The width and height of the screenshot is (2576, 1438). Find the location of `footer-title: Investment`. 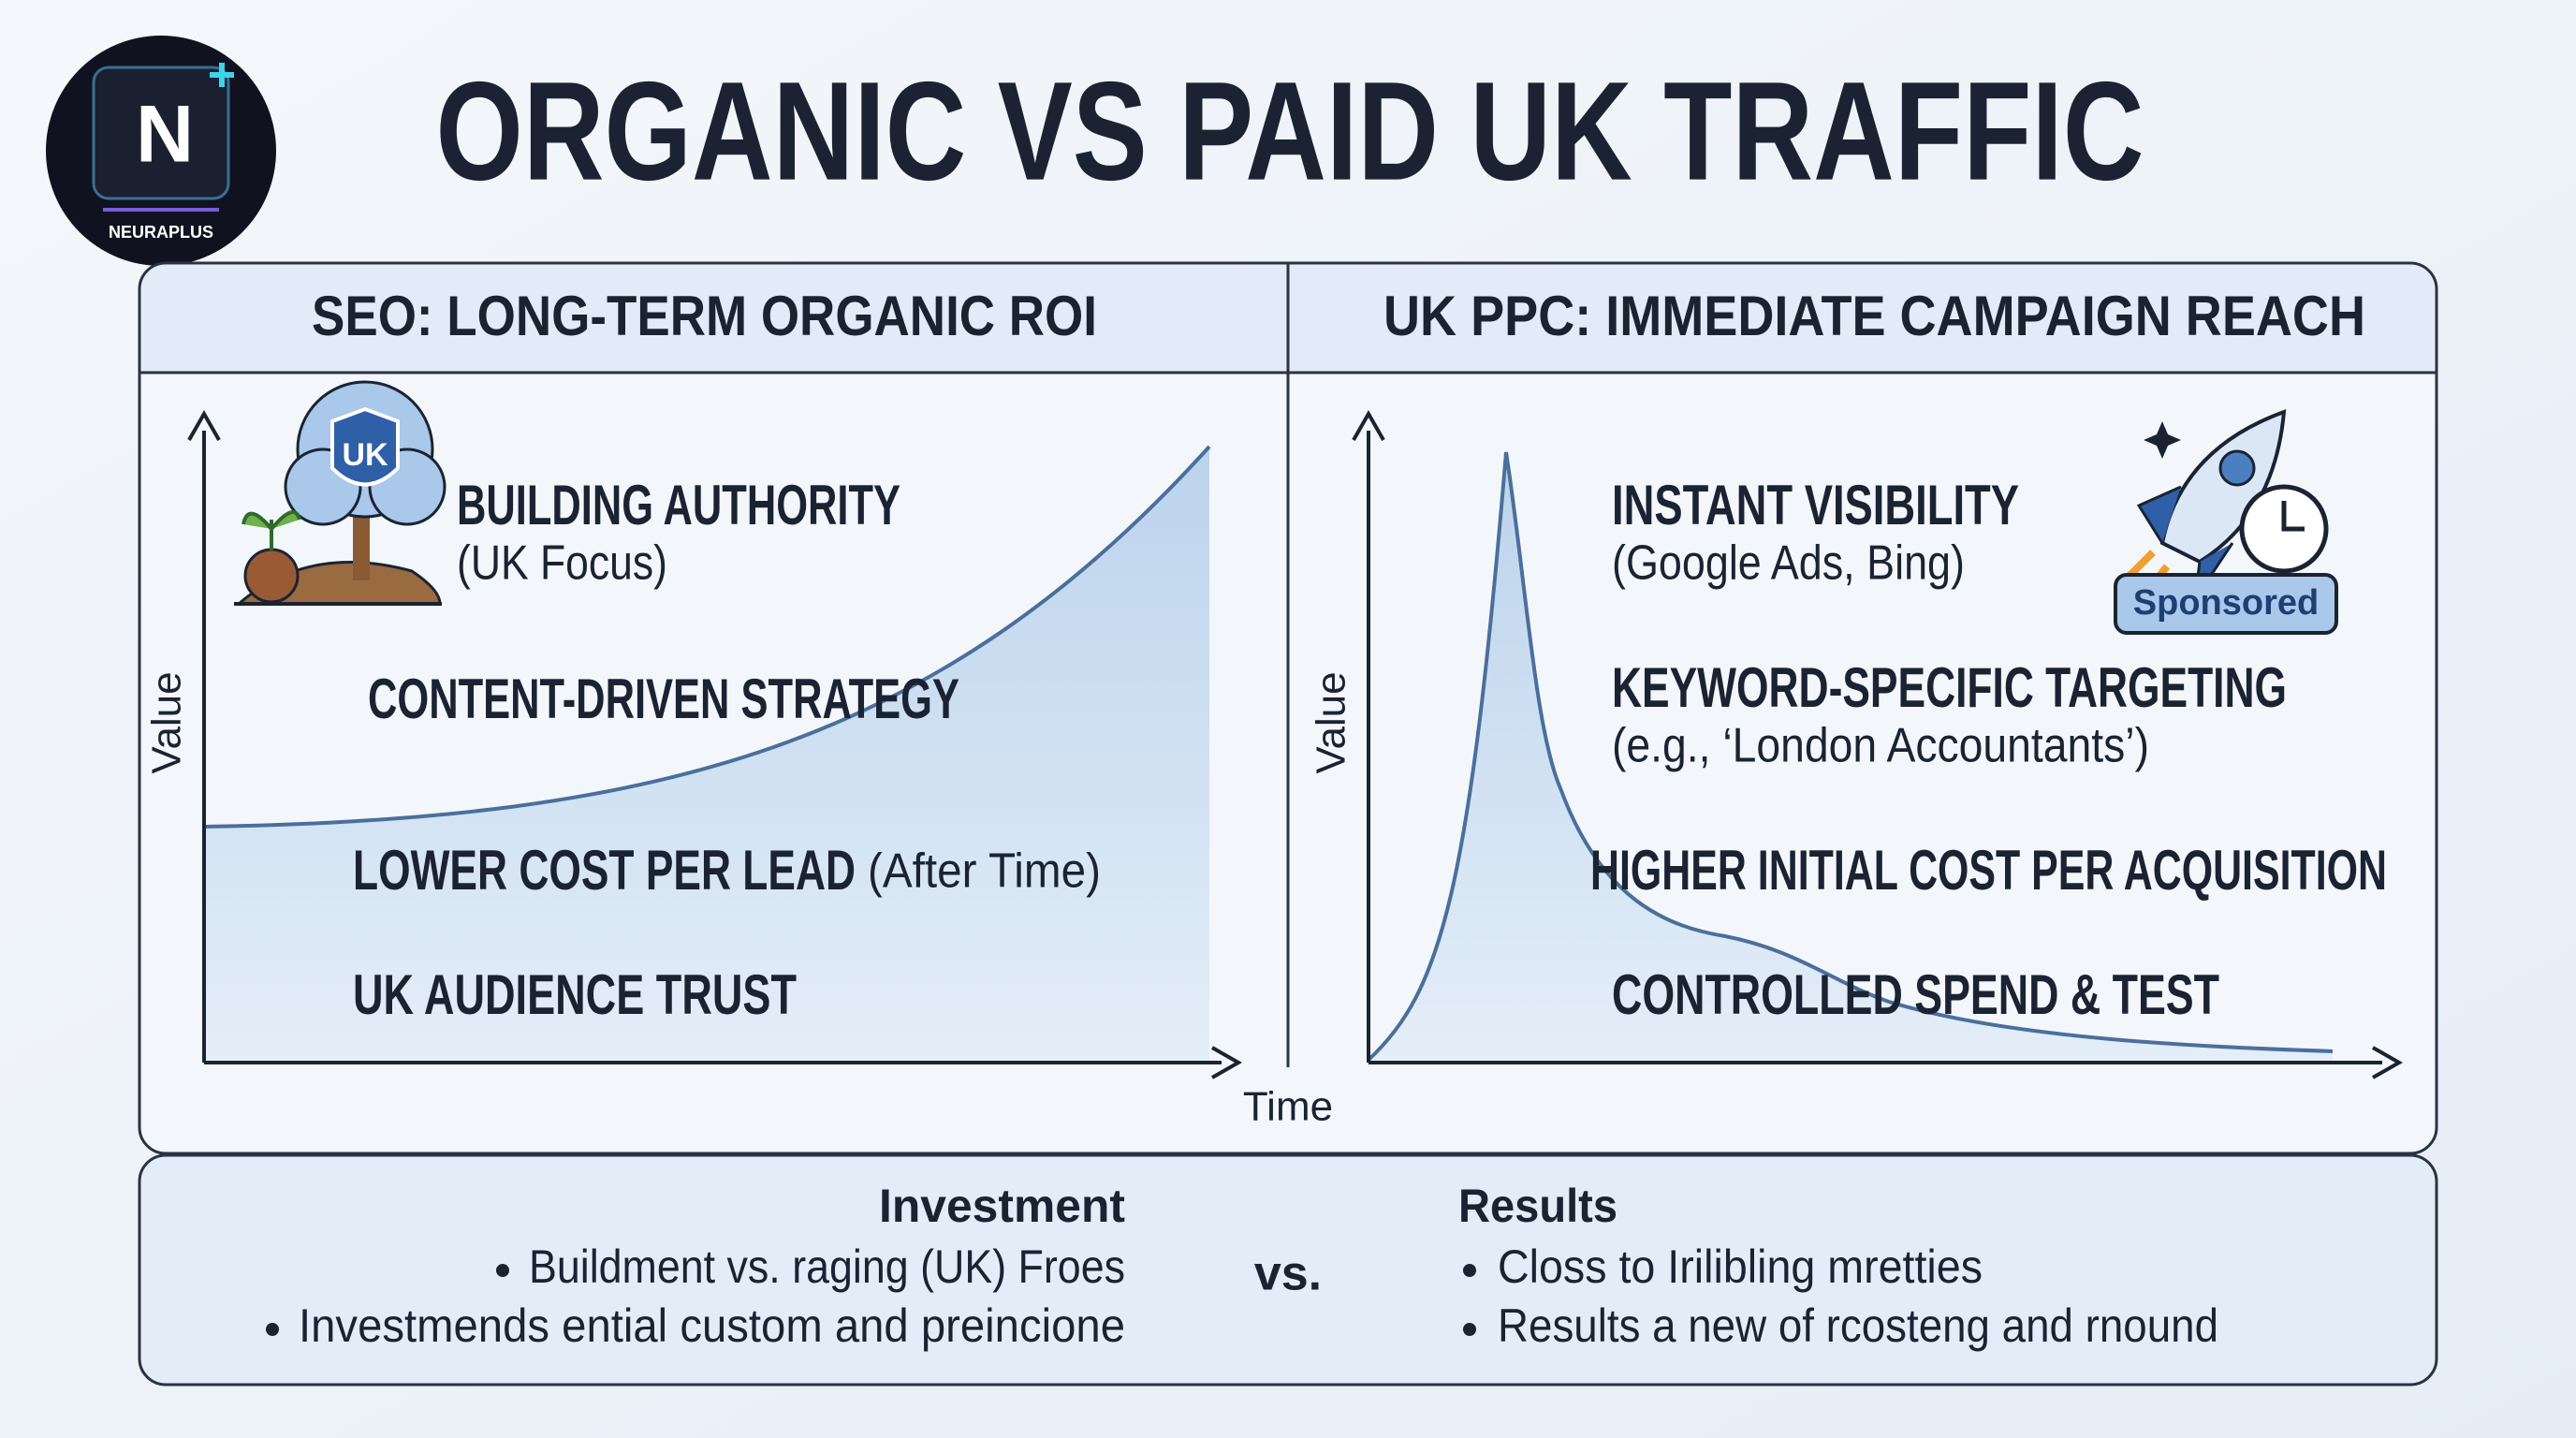

footer-title: Investment is located at coordinates (1002, 1206).